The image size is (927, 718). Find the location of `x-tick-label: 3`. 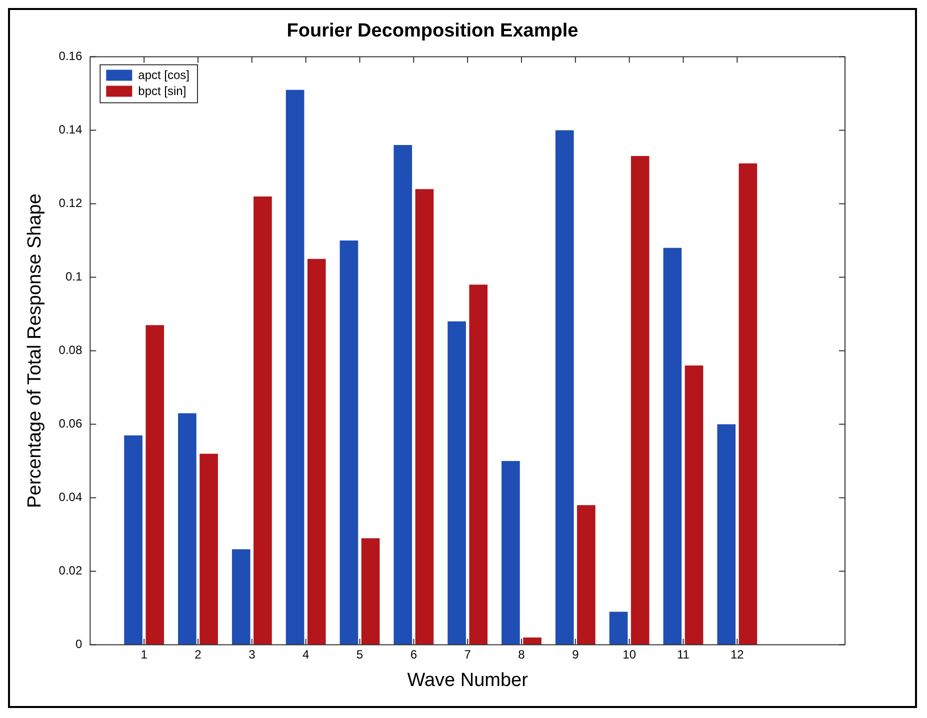

x-tick-label: 3 is located at coordinates (252, 654).